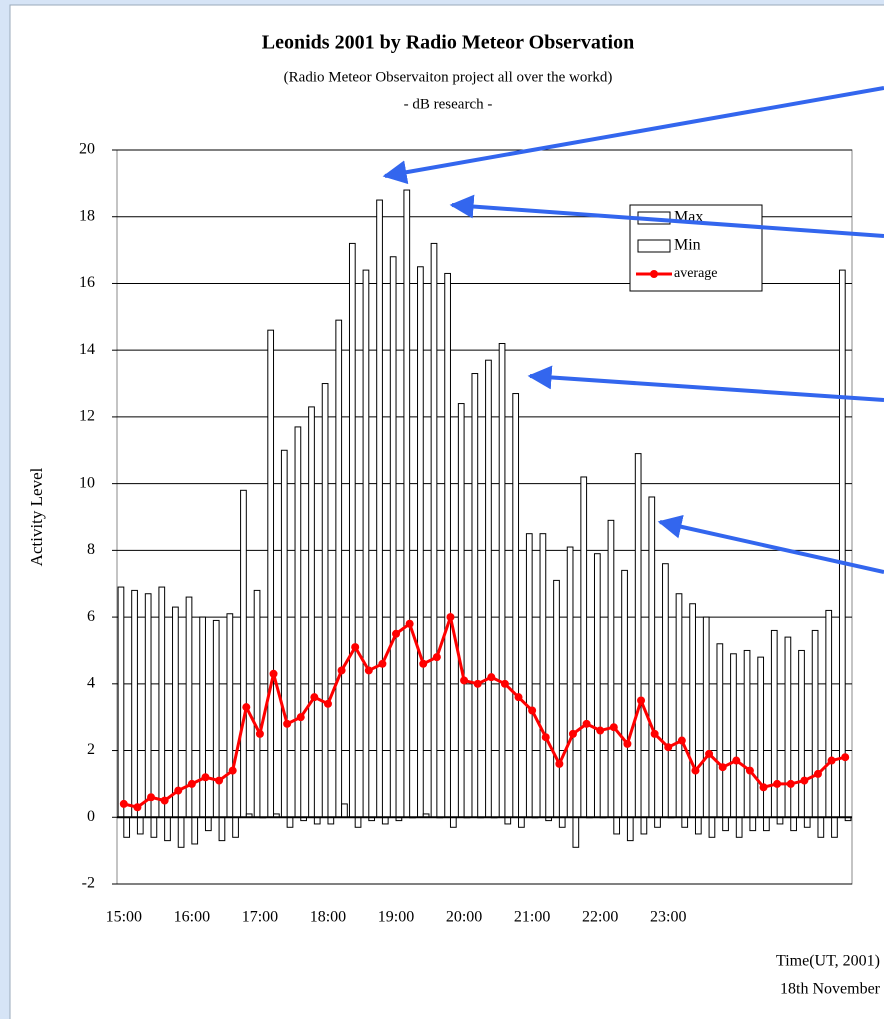  I want to click on legend-label: average, so click(696, 273).